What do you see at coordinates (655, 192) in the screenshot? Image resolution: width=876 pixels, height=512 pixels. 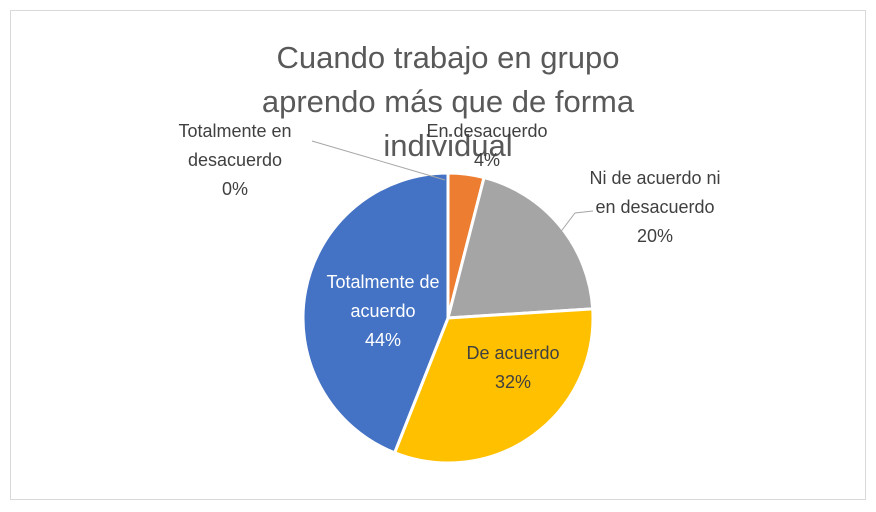 I see `category-label: Ni de acuerdo ni en desacuerdo` at bounding box center [655, 192].